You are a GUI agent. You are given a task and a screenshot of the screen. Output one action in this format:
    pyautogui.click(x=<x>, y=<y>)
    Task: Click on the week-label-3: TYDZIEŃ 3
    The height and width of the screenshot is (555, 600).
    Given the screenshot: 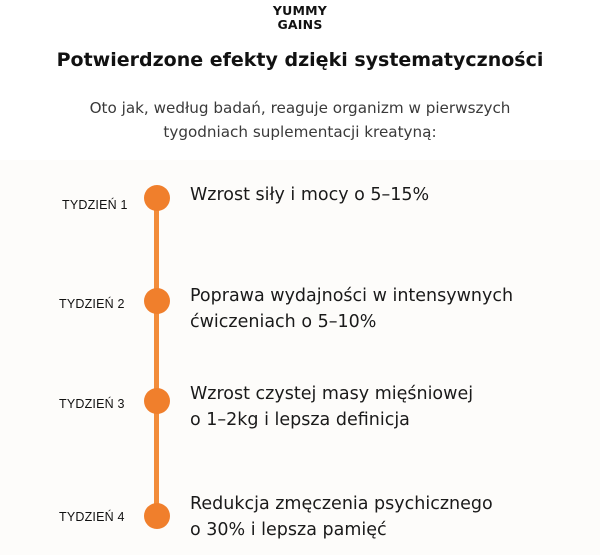 What is the action you would take?
    pyautogui.click(x=92, y=404)
    